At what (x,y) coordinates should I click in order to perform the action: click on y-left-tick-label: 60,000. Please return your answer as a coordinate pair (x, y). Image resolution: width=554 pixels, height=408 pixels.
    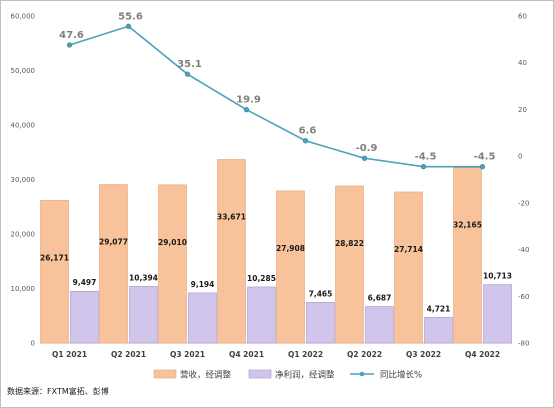
    Looking at the image, I should click on (23, 17).